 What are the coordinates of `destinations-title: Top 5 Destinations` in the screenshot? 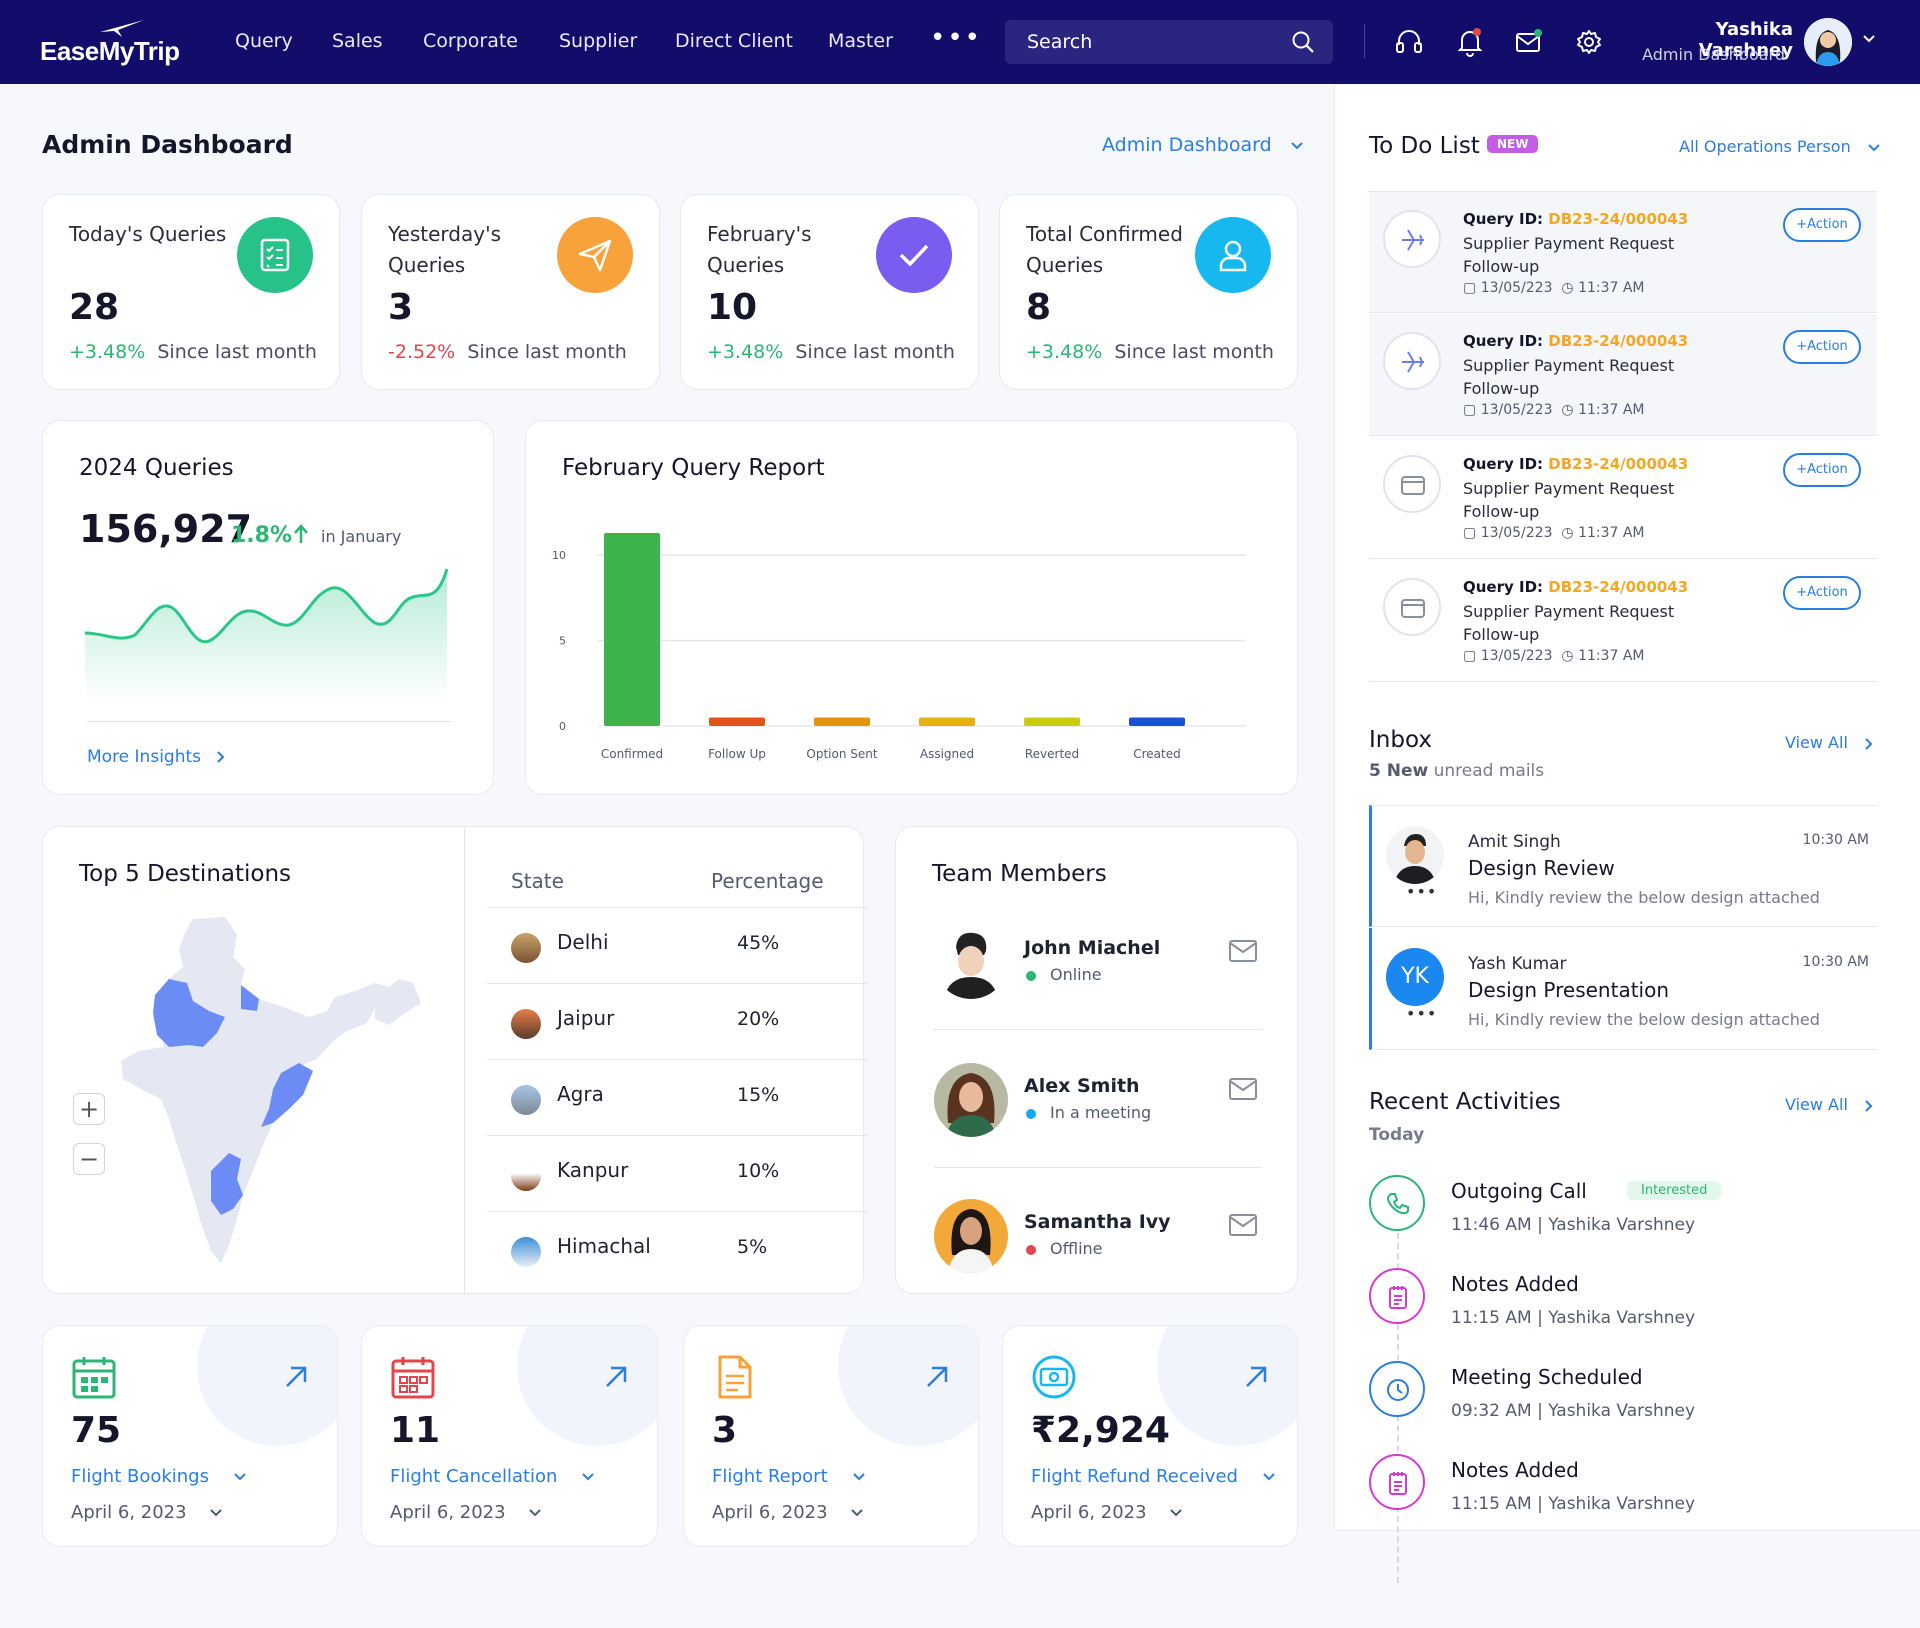 It's located at (185, 874).